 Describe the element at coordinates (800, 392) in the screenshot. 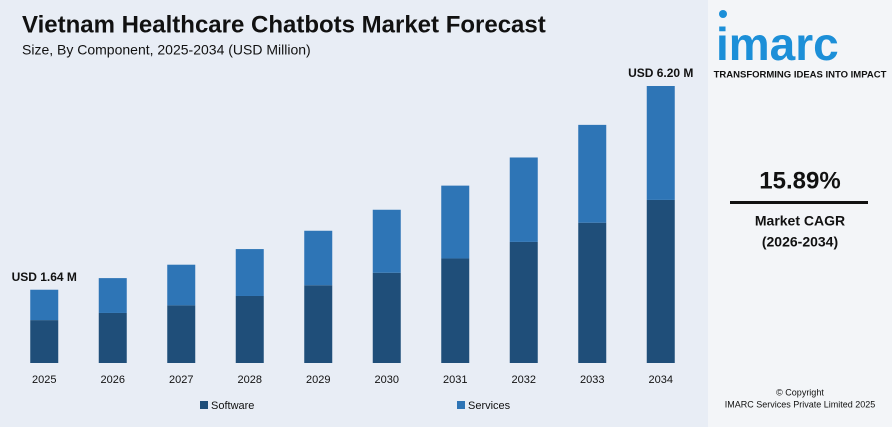

I see `copyright: © Copyright` at that location.